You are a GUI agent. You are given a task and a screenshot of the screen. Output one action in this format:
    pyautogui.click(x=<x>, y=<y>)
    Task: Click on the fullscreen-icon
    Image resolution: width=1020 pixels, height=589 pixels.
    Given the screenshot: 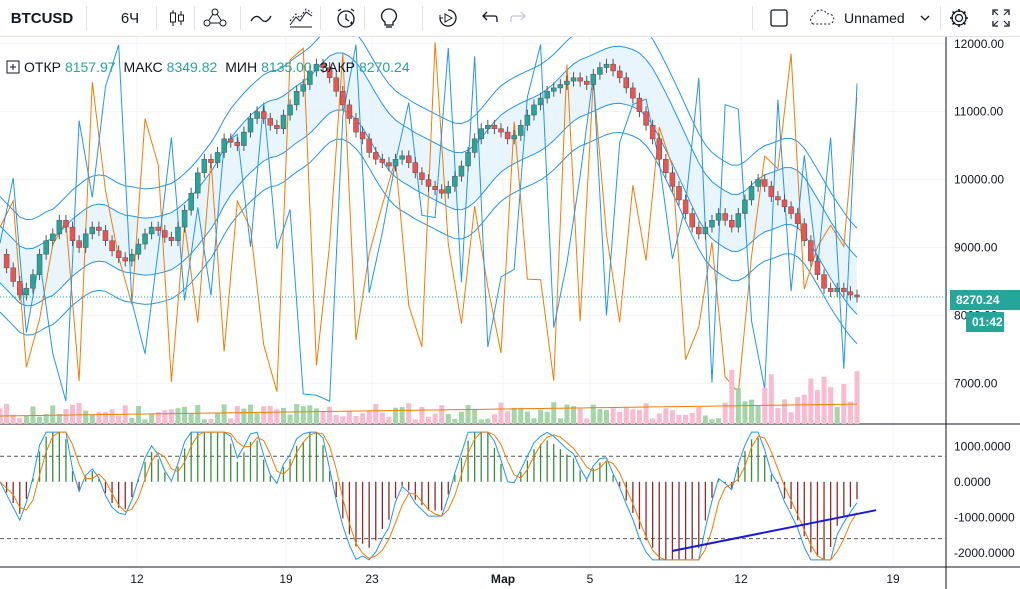 What is the action you would take?
    pyautogui.click(x=1001, y=18)
    